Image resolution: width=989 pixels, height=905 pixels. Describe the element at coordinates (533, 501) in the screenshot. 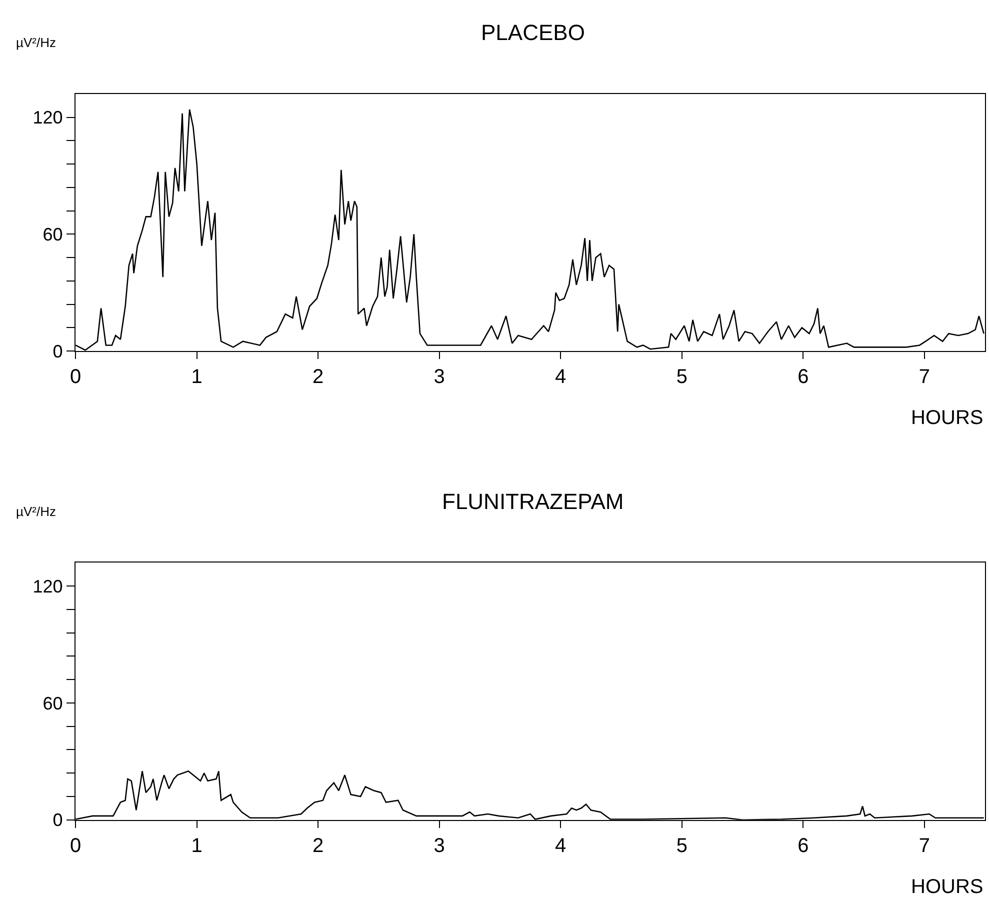

I see `chart-title: FLUNITRAZEPAM` at that location.